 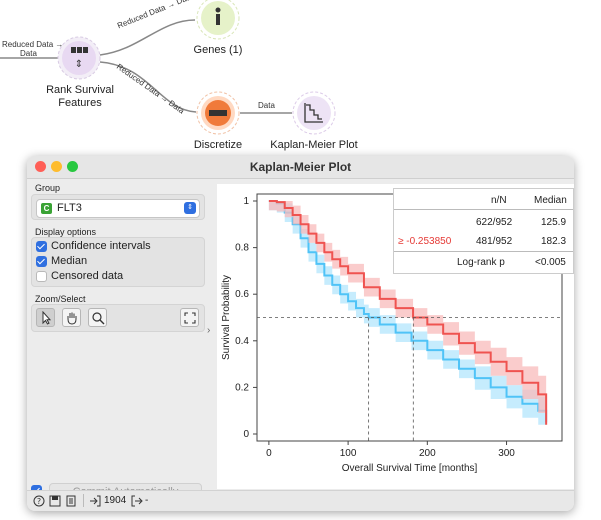 I want to click on incoming-link-label-line2: Data, so click(x=28, y=53).